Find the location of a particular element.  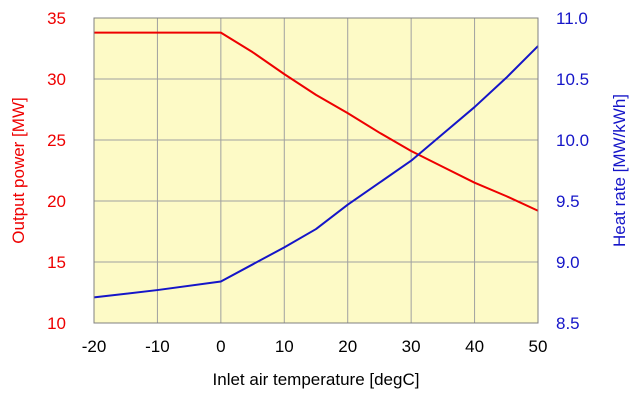

y-left-tick-label: 25 is located at coordinates (56, 140).